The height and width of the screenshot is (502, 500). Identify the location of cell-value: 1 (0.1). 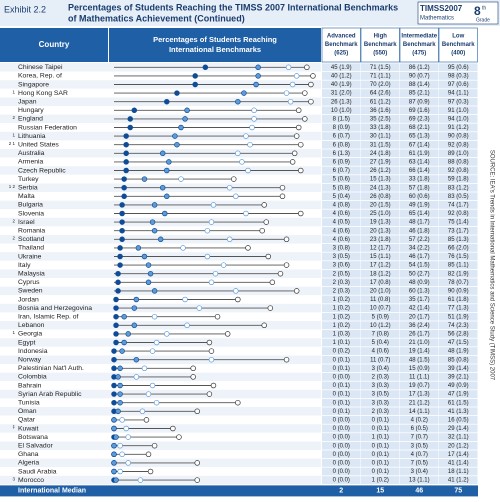
(380, 438).